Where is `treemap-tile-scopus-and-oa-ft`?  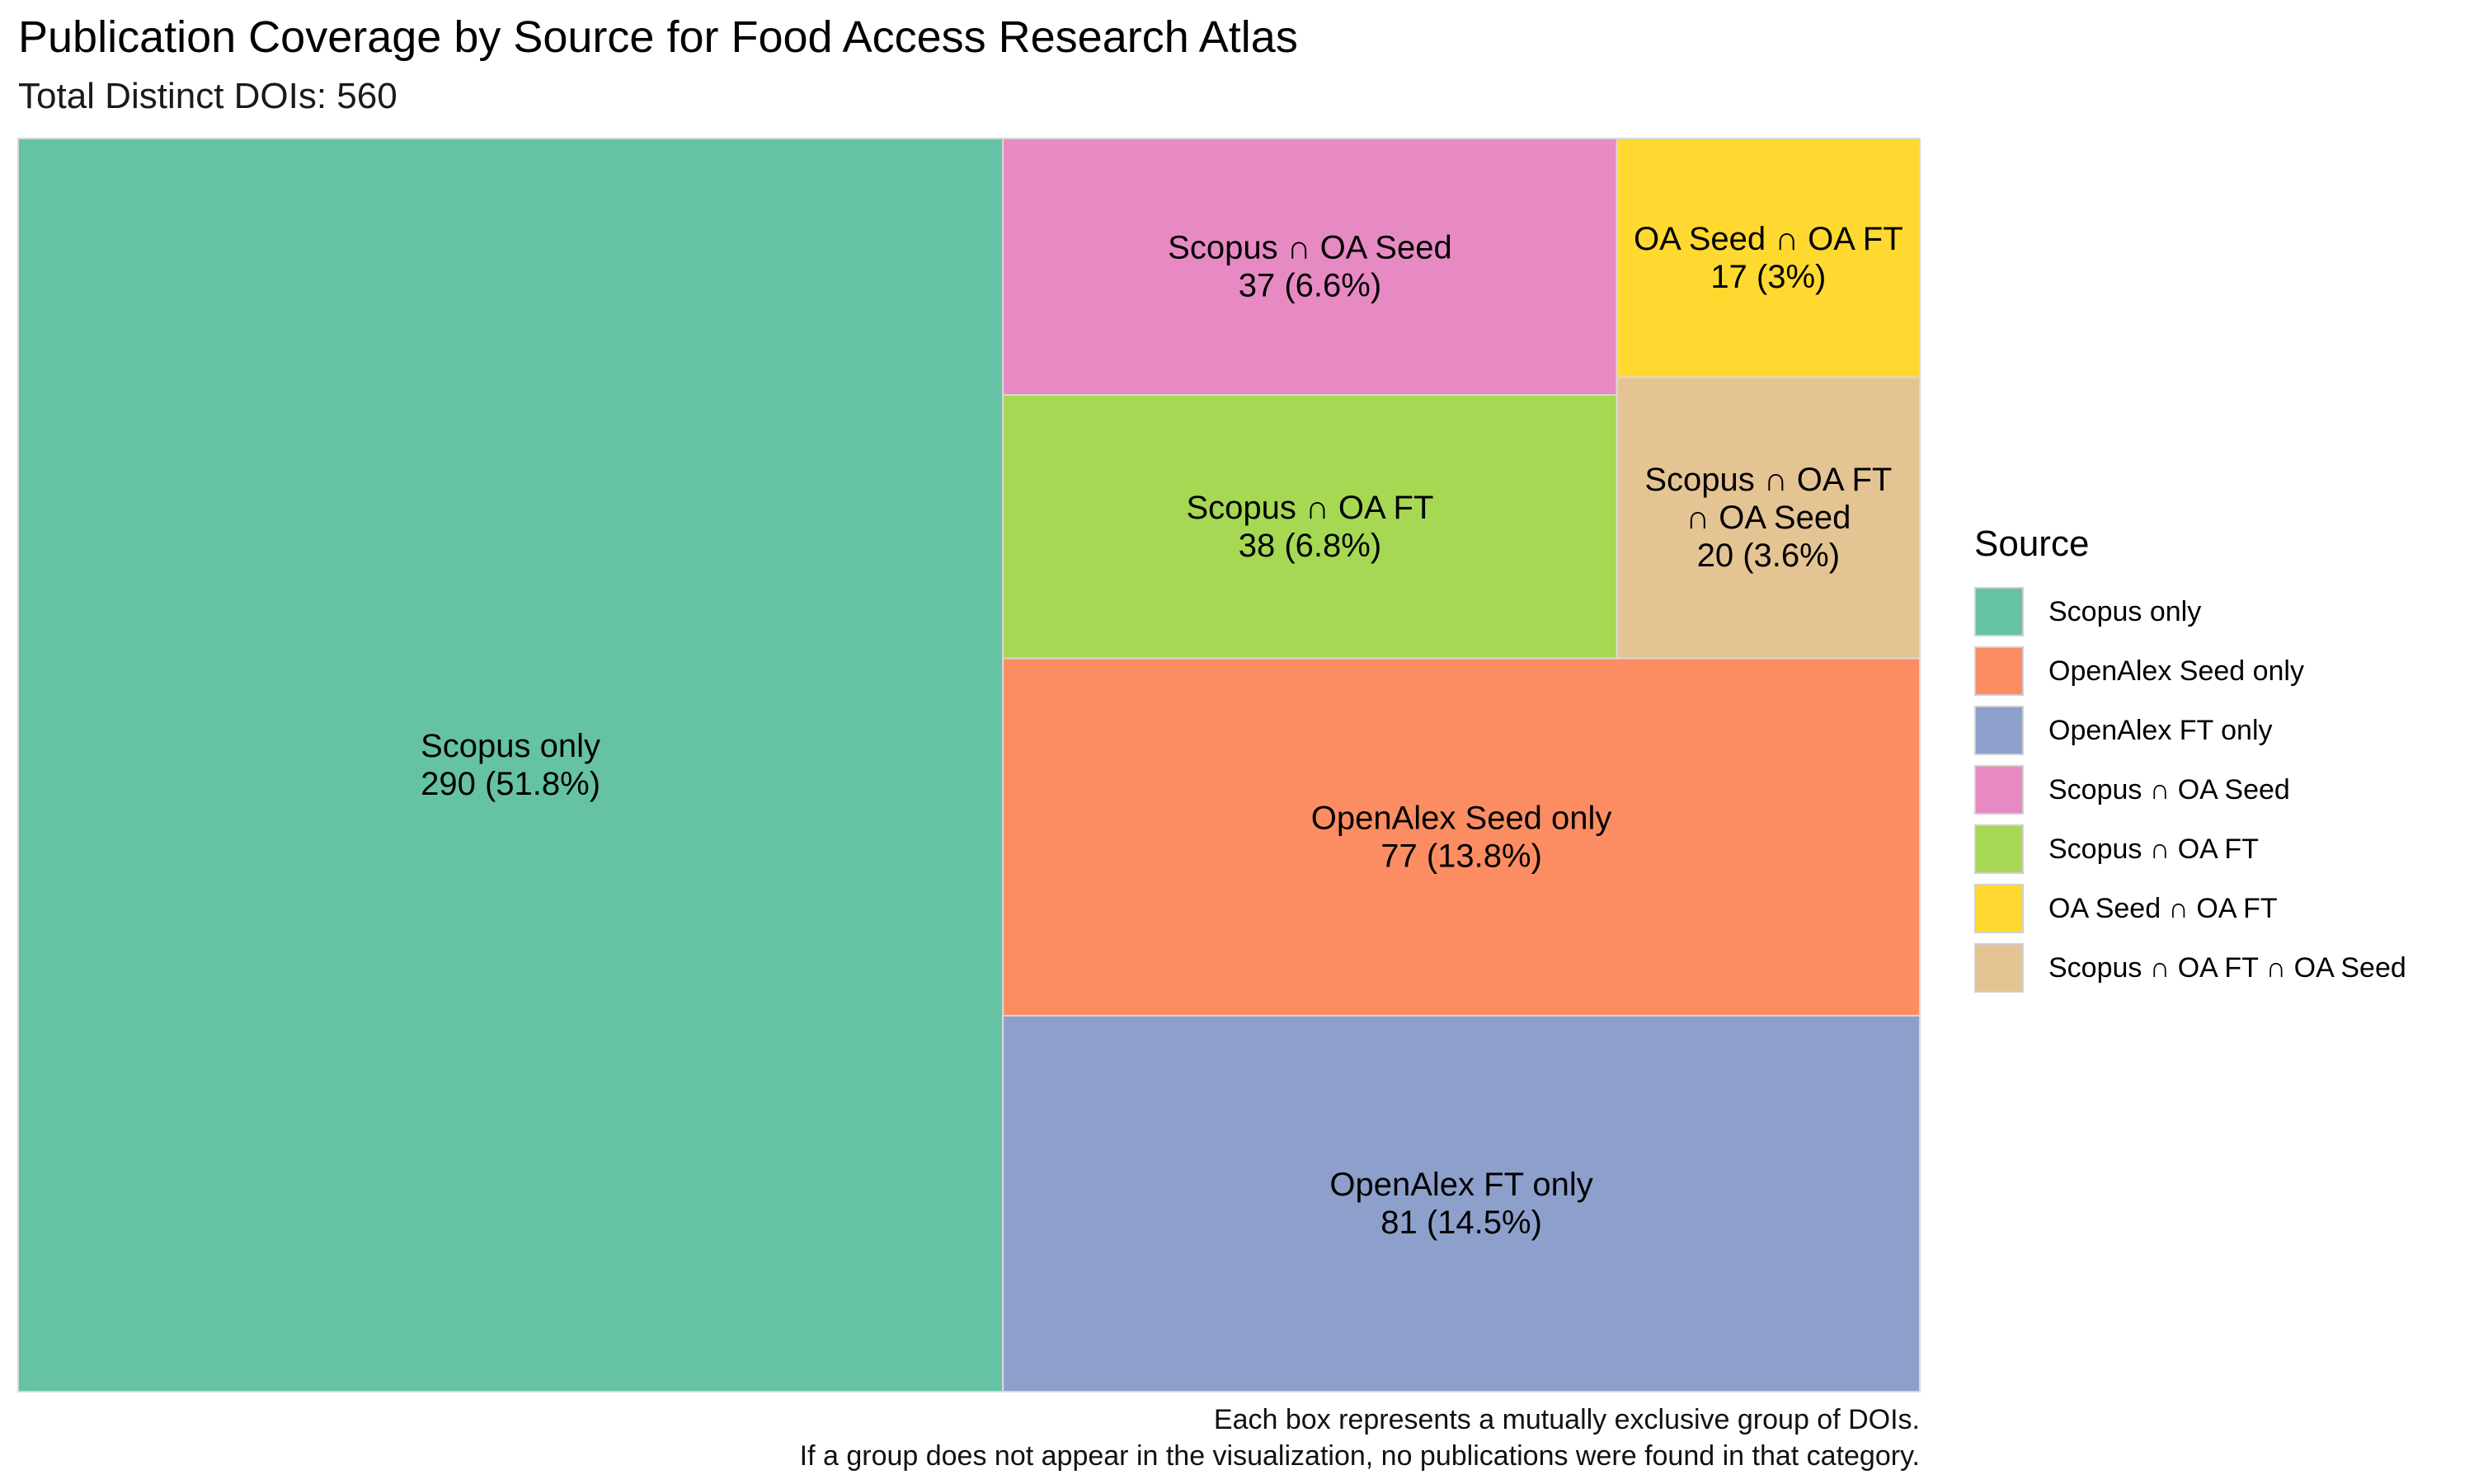
treemap-tile-scopus-and-oa-ft is located at coordinates (1310, 527).